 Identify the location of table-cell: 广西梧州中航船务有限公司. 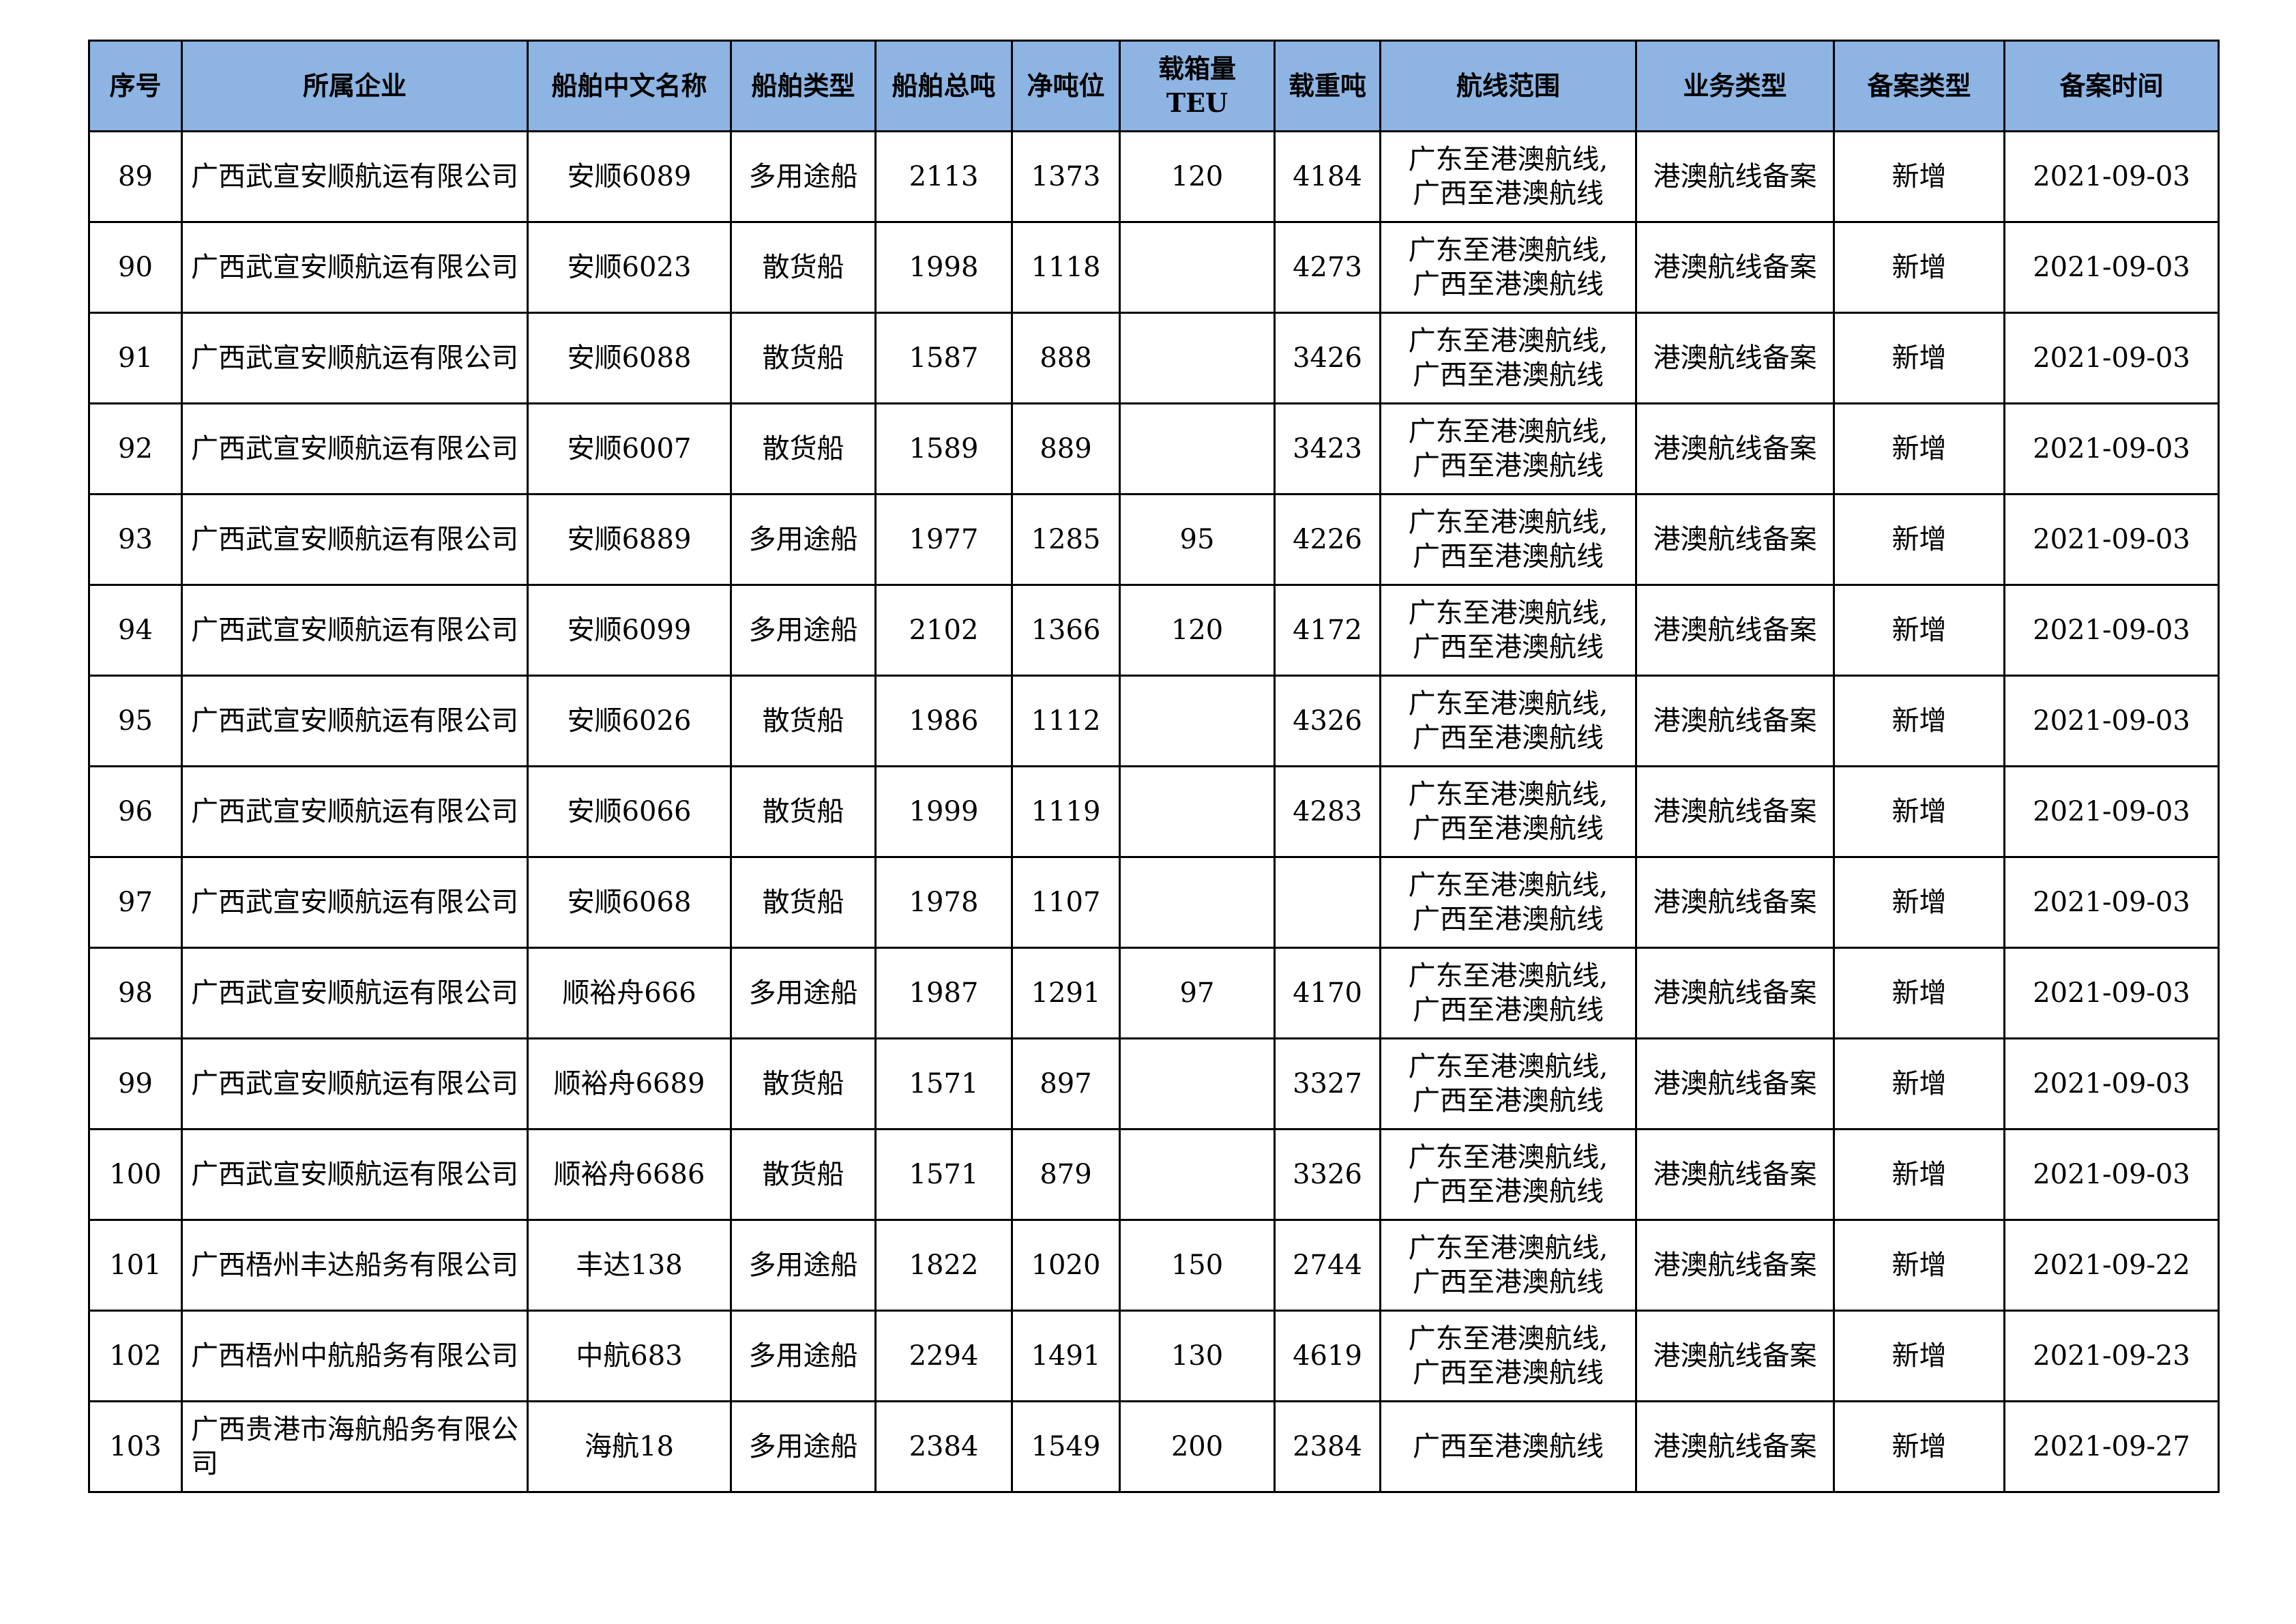
(355, 1356).